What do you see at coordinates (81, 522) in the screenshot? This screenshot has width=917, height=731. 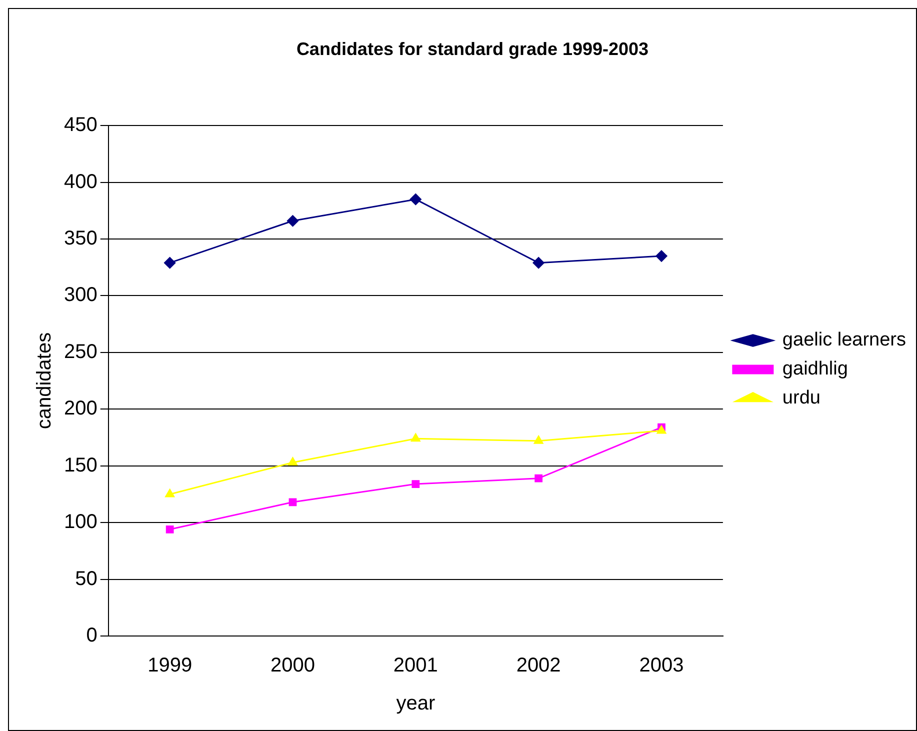 I see `y-tick-label: 100` at bounding box center [81, 522].